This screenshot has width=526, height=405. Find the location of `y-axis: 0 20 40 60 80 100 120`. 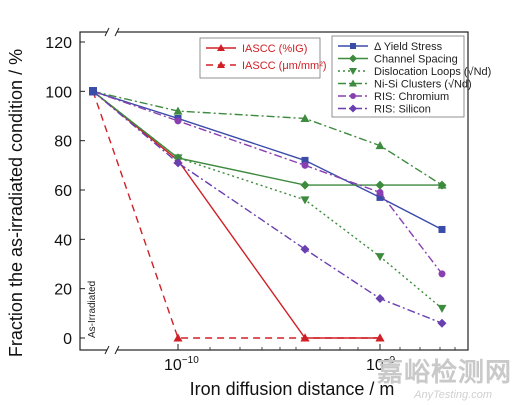

y-axis: 0 20 40 60 80 100 120 is located at coordinates (65, 191).